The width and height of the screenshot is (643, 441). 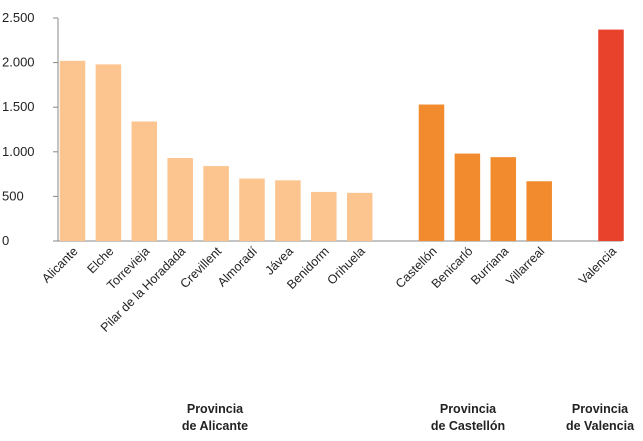 I want to click on group-label: Provincia de Alicante, so click(x=215, y=418).